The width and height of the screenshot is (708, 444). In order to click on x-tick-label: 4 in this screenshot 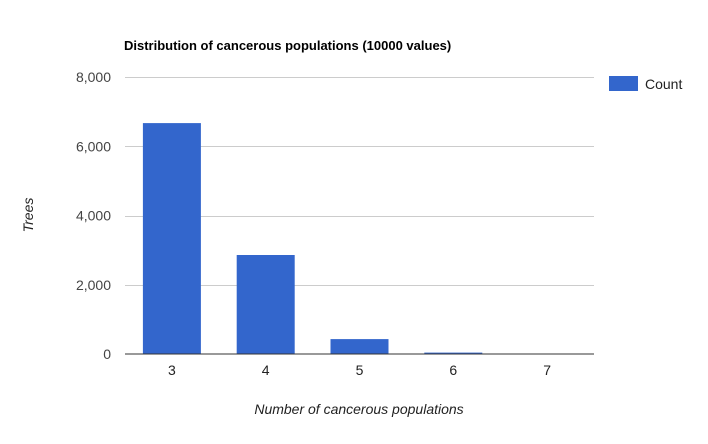, I will do `click(266, 370)`.